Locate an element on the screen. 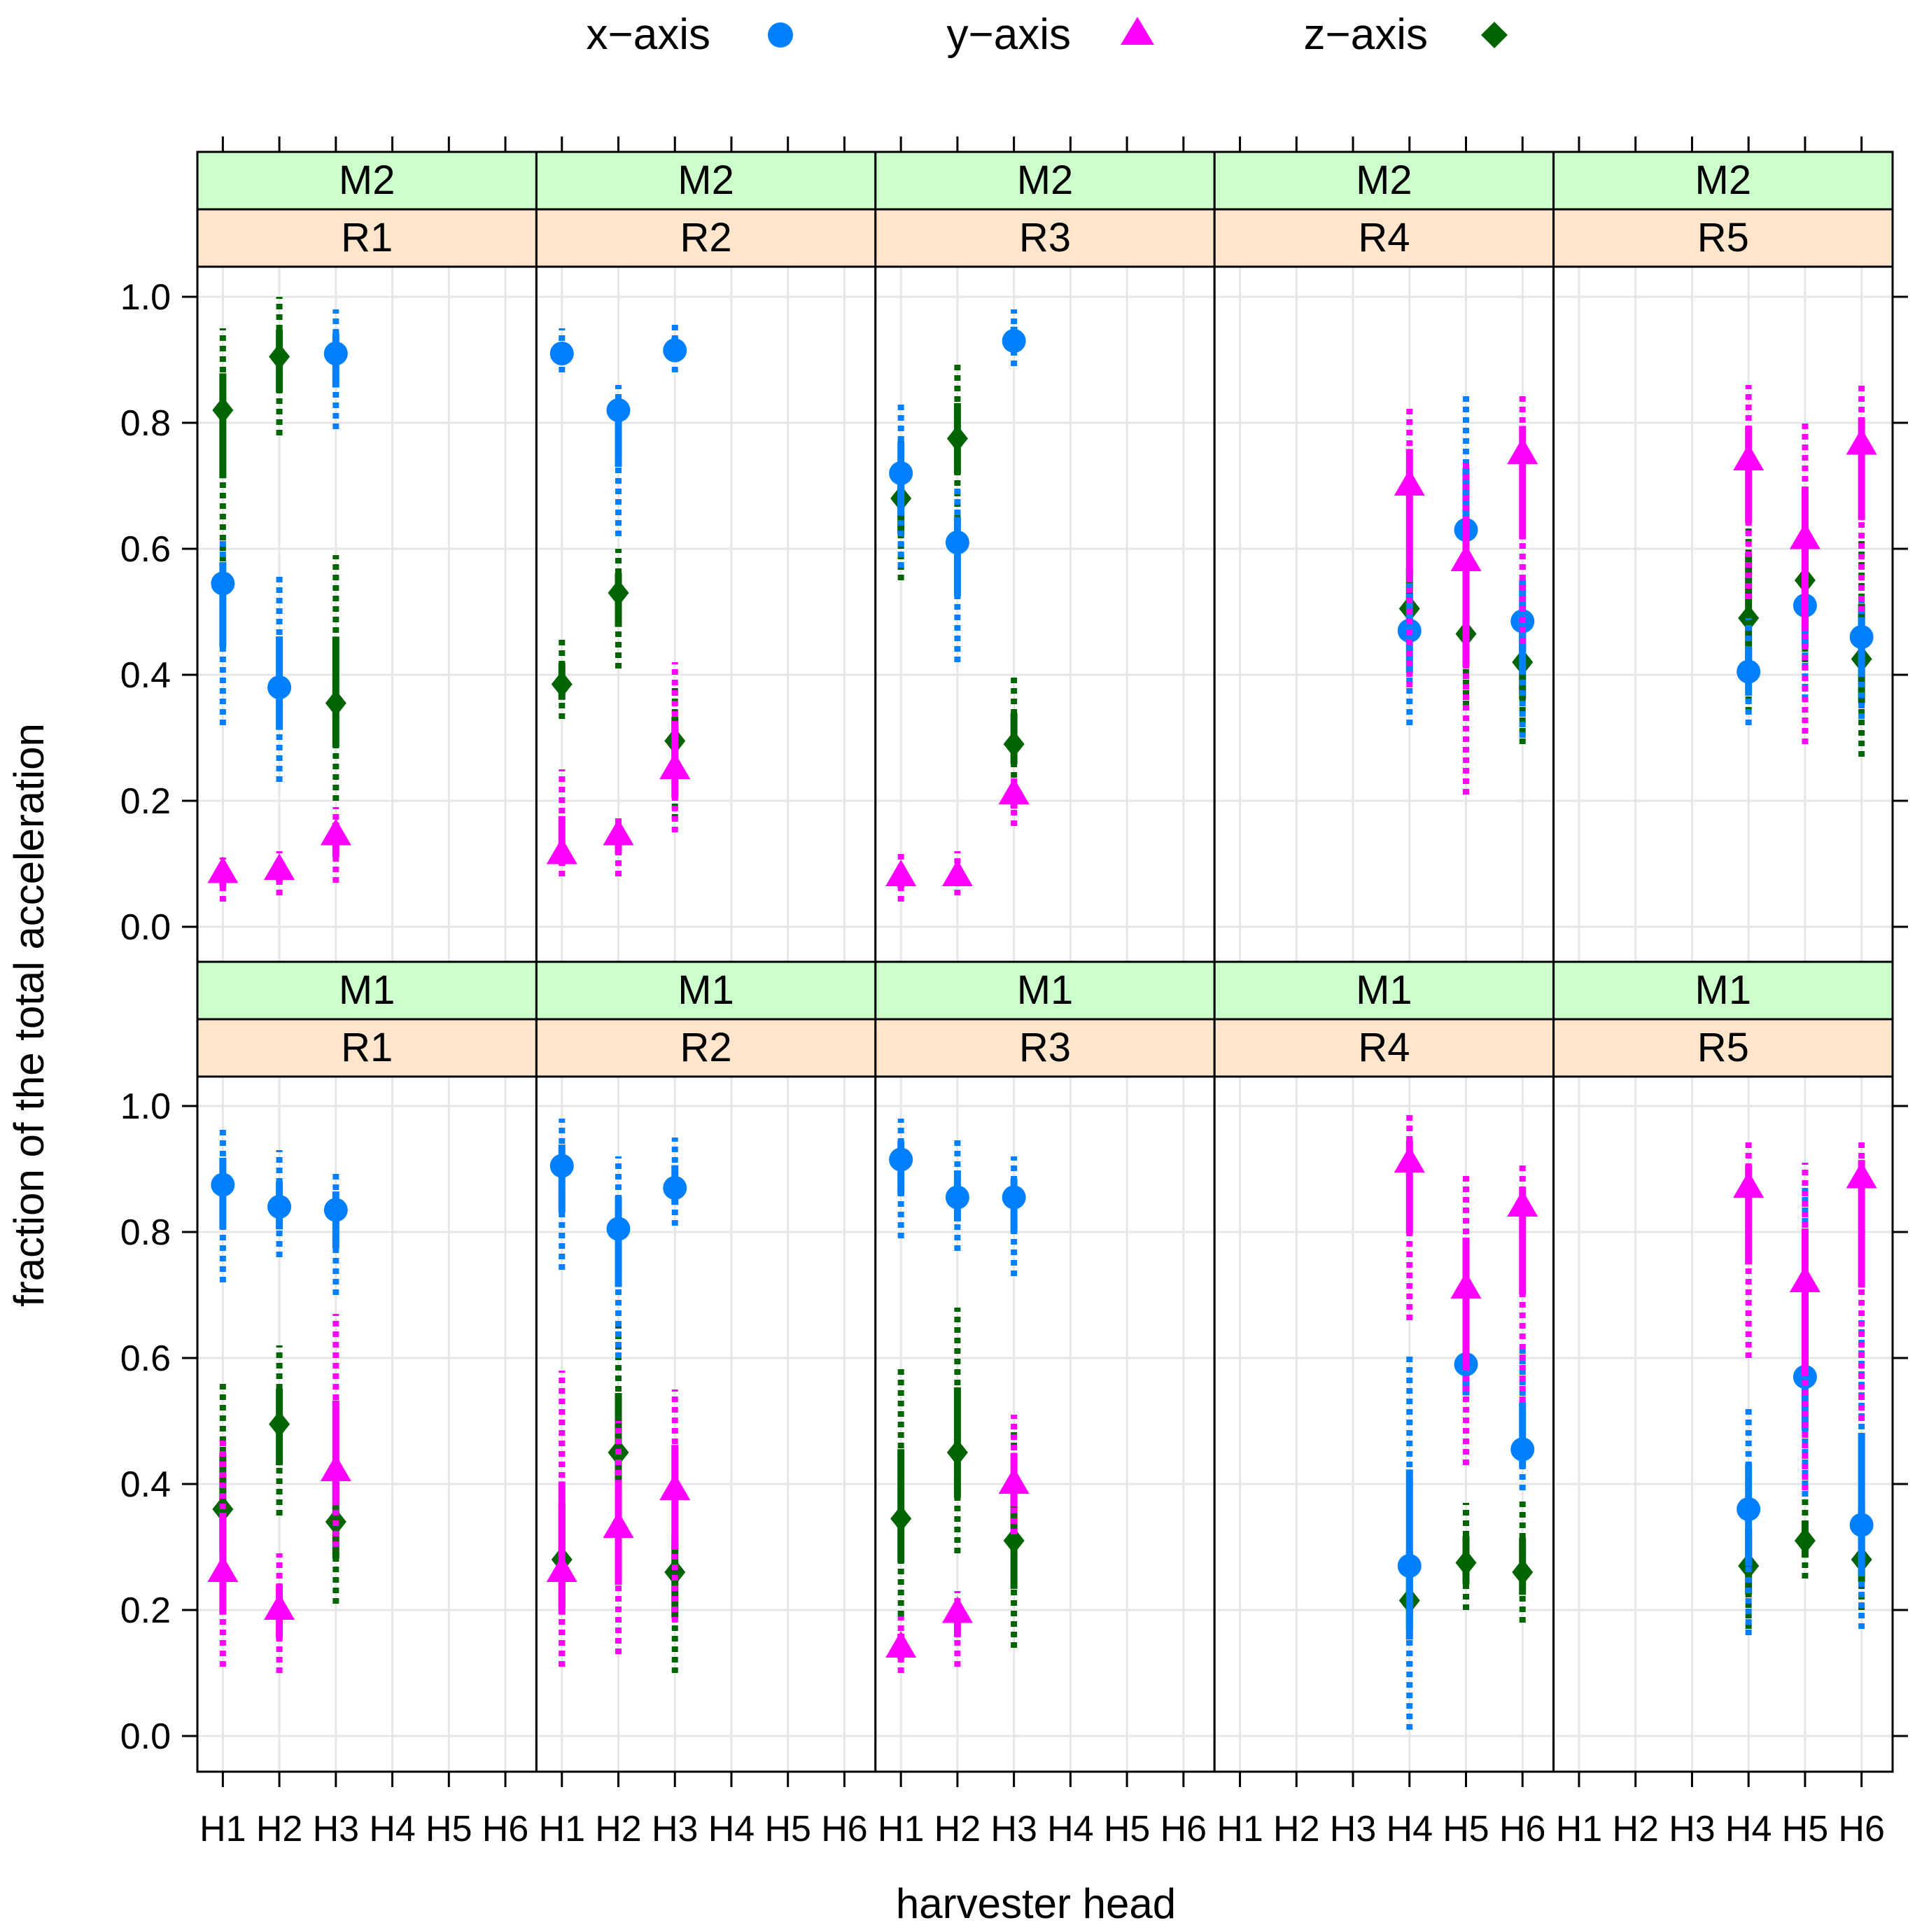 The image size is (1922, 1932). y-tick-label: 0.6 is located at coordinates (145, 549).